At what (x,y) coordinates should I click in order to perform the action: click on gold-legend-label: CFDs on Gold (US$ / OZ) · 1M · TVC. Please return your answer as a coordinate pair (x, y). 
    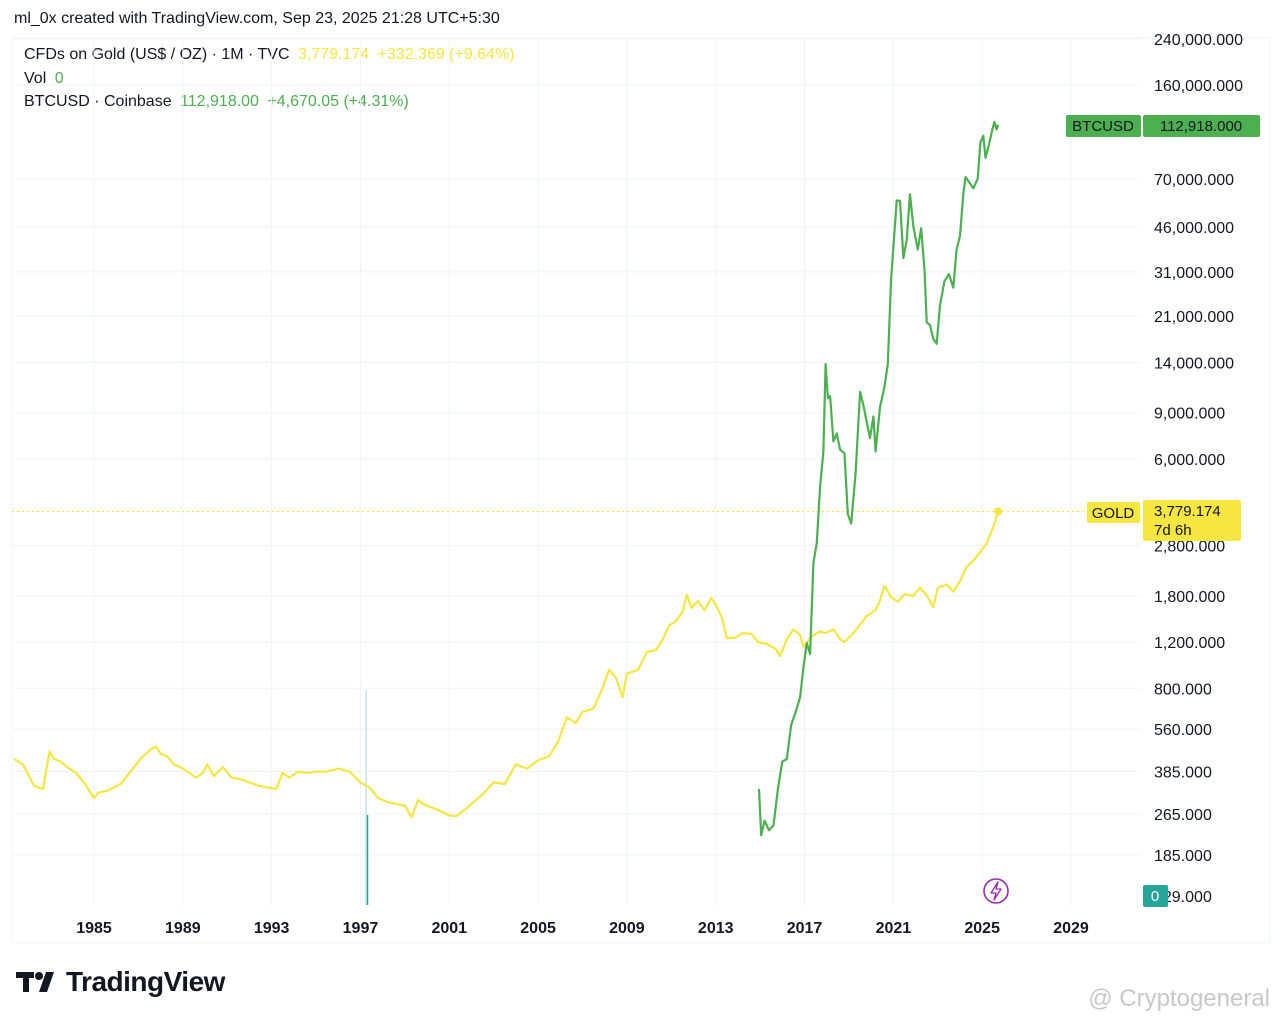
    Looking at the image, I should click on (157, 54).